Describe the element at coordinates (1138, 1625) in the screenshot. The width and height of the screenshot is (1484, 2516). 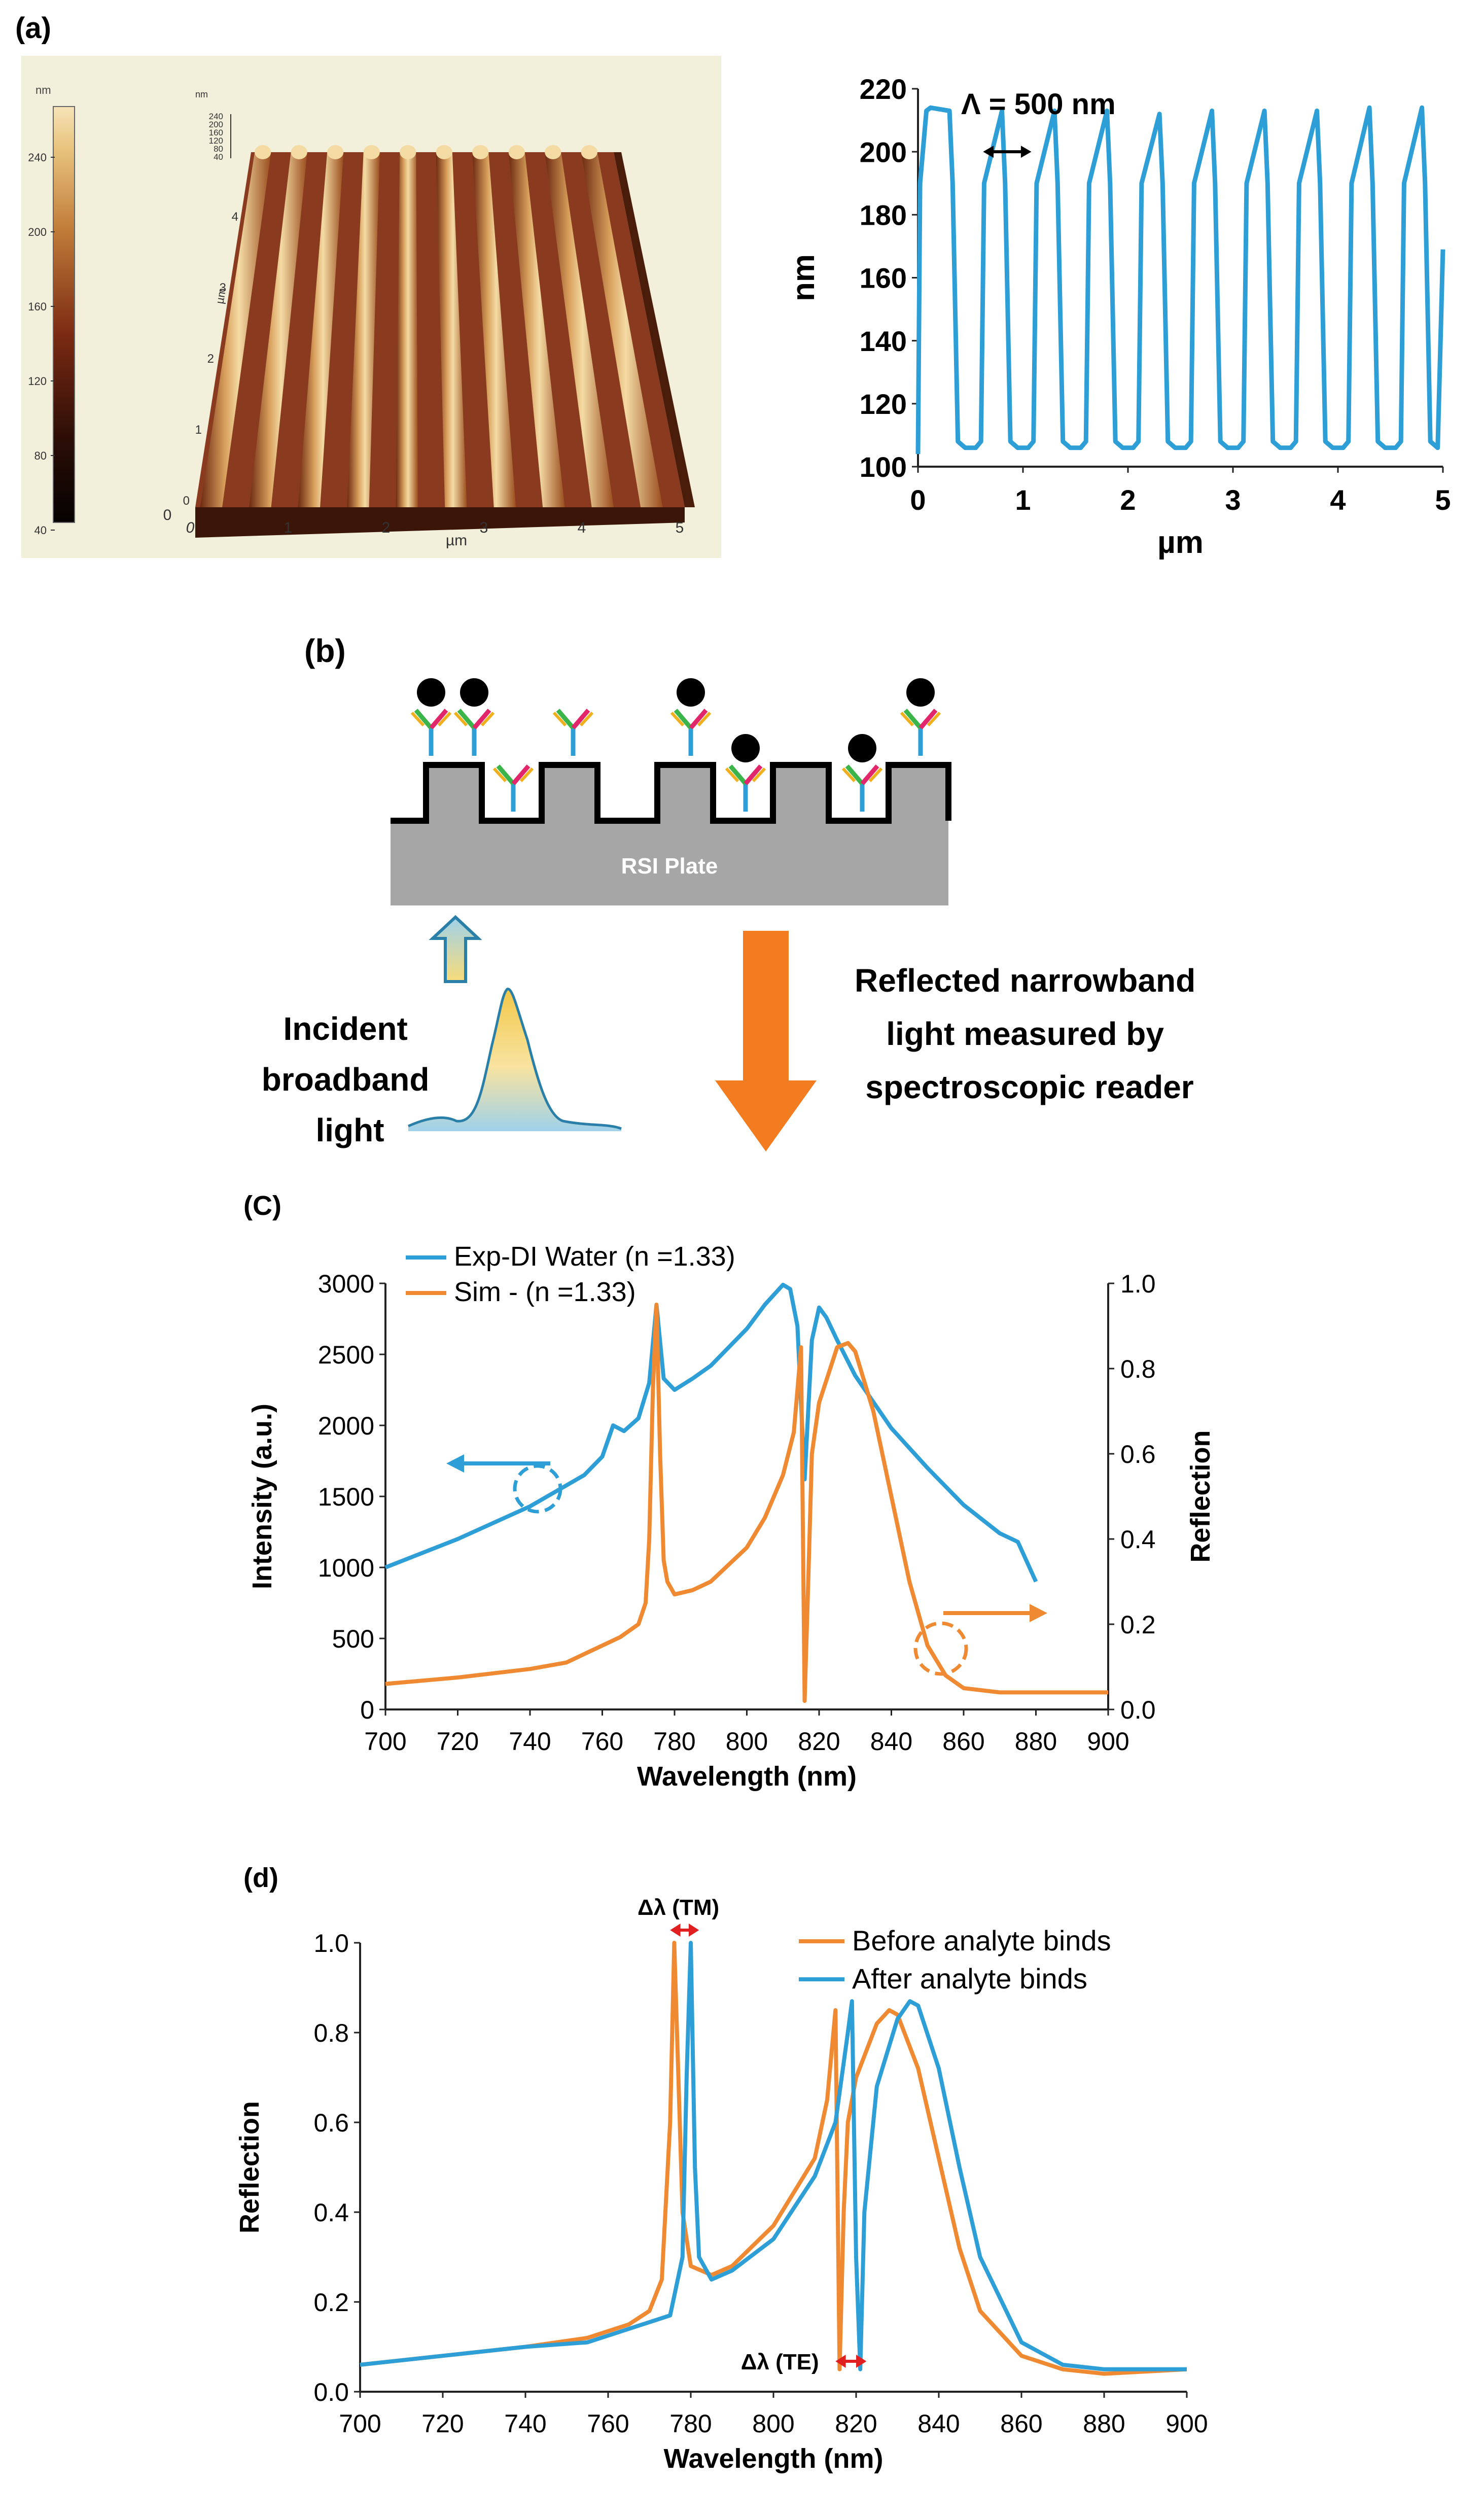
I see `y2-tick-label: 0.2` at that location.